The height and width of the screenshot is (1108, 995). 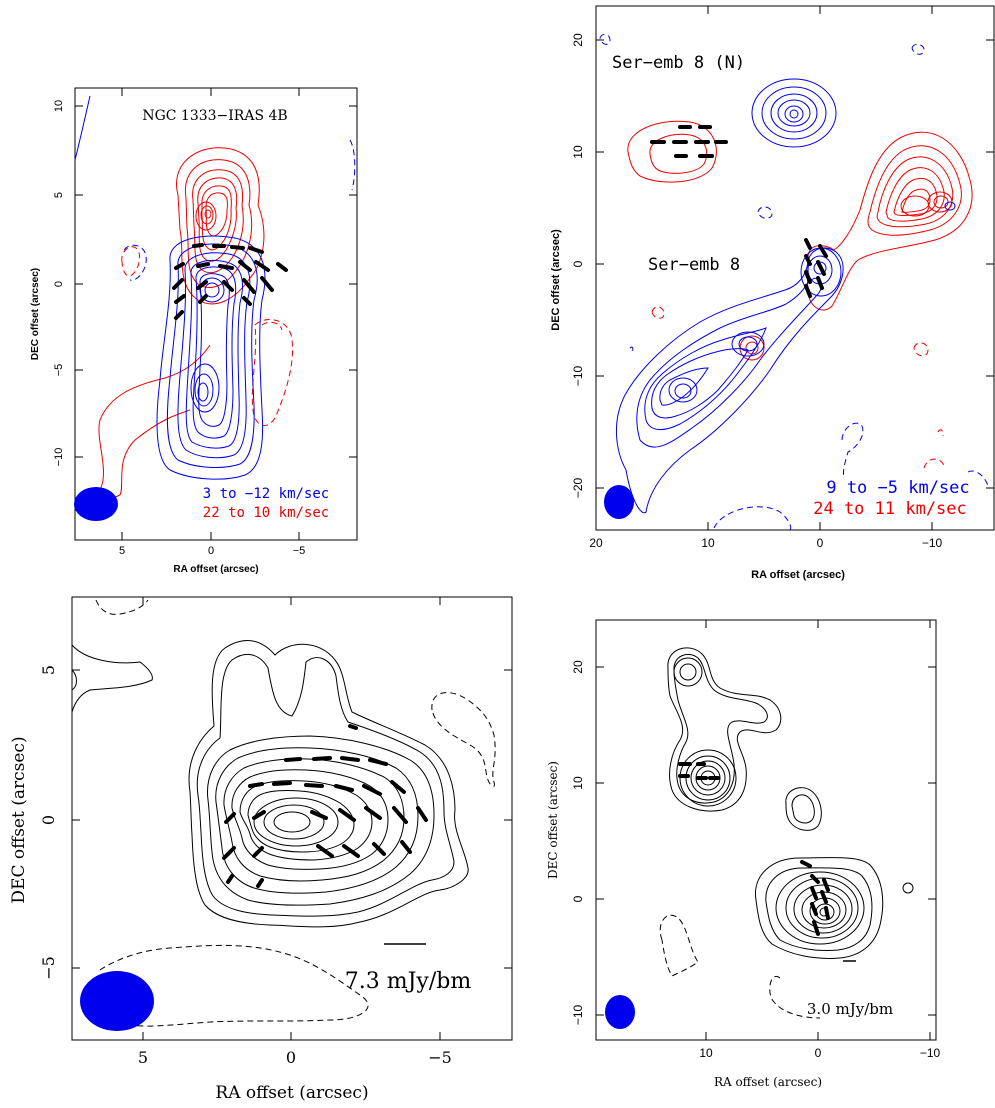 I want to click on panel2-ytick: 20, so click(x=578, y=40).